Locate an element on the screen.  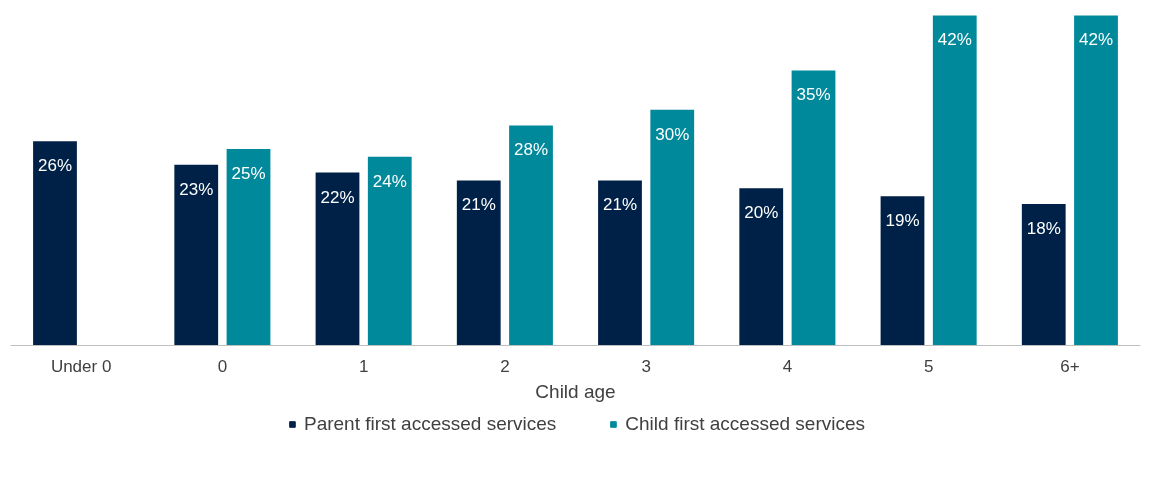
x-tick-label: 6+ is located at coordinates (1070, 366).